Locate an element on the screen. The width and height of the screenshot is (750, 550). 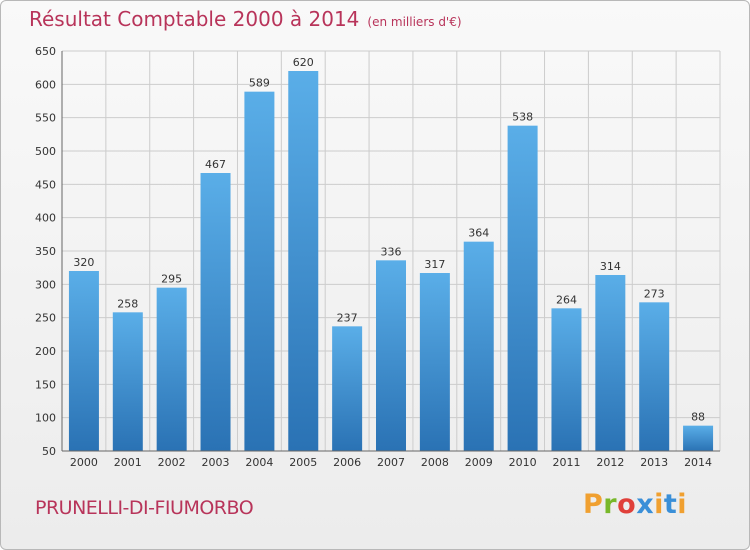
data-label: 264 is located at coordinates (566, 299).